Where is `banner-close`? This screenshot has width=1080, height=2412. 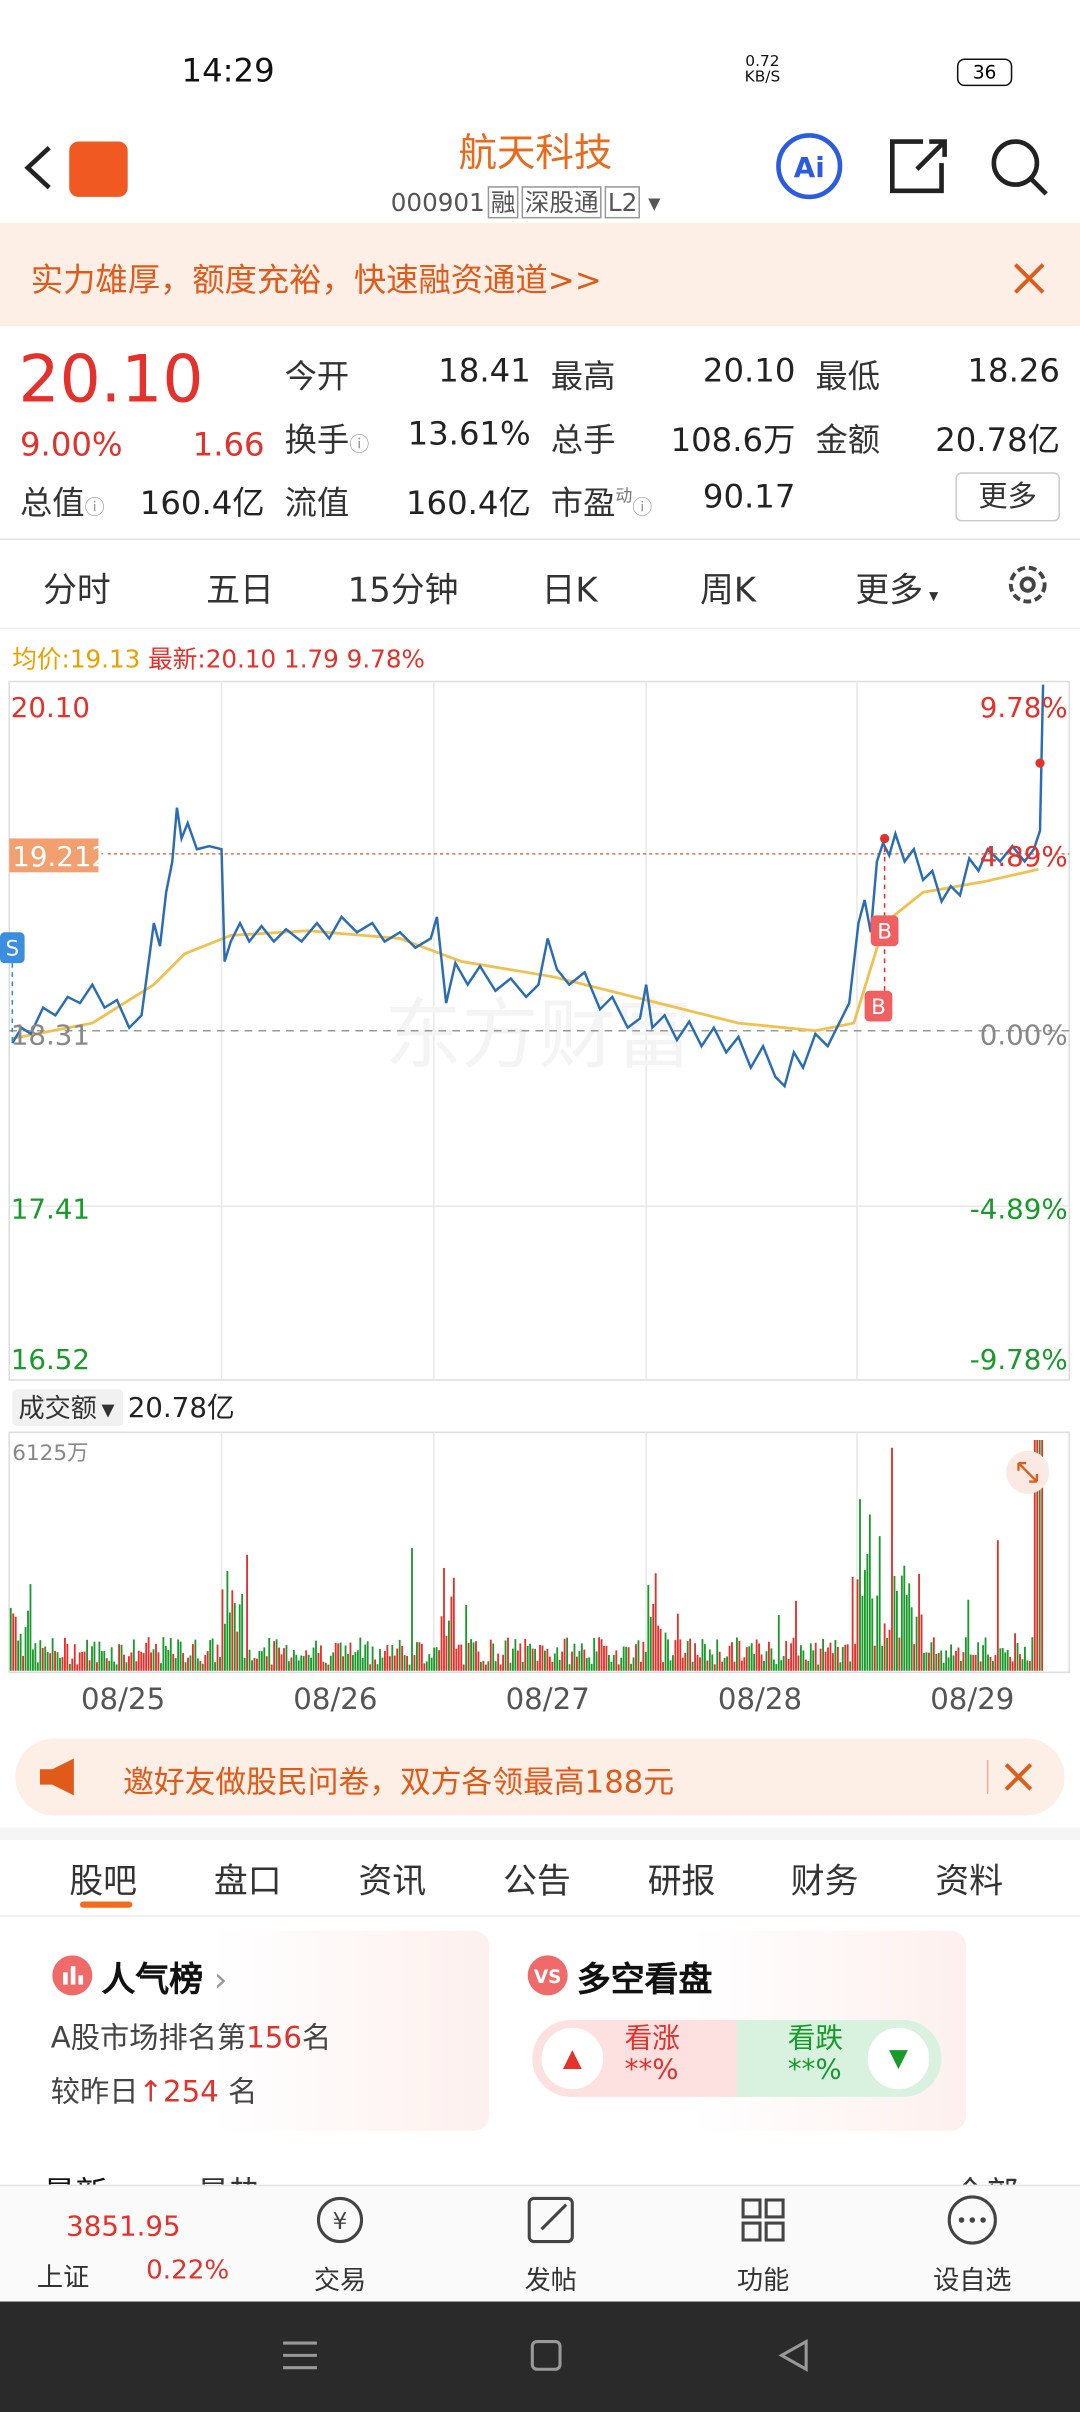 banner-close is located at coordinates (1029, 278).